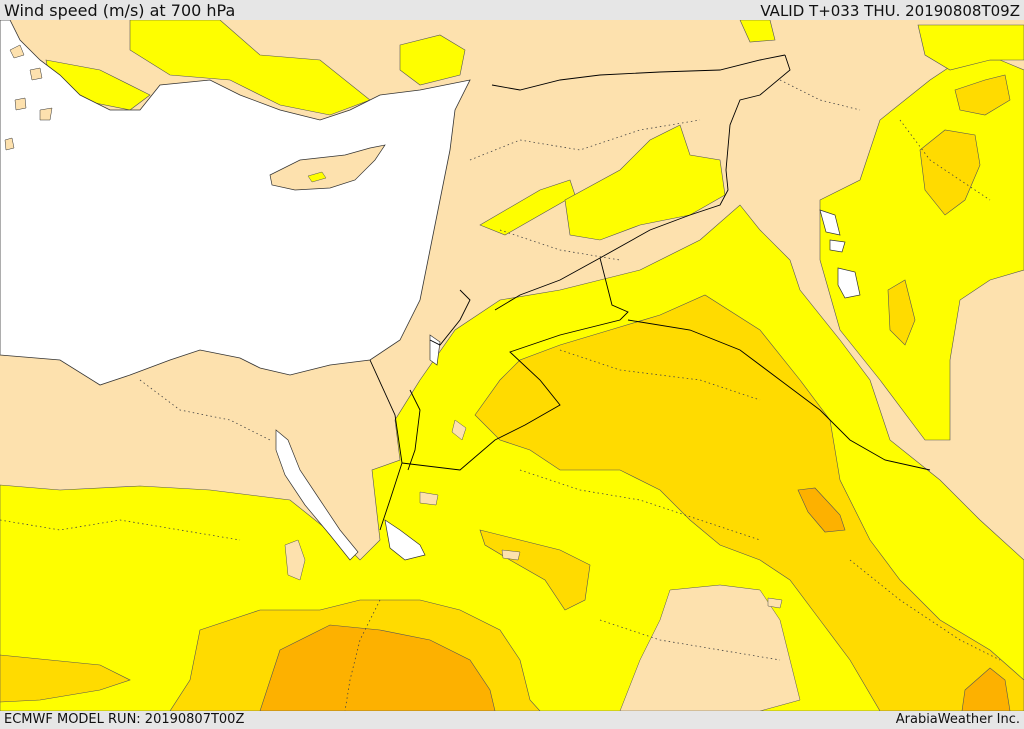  Describe the element at coordinates (317, 177) in the screenshot. I see `cyprus-wind-patch` at that location.